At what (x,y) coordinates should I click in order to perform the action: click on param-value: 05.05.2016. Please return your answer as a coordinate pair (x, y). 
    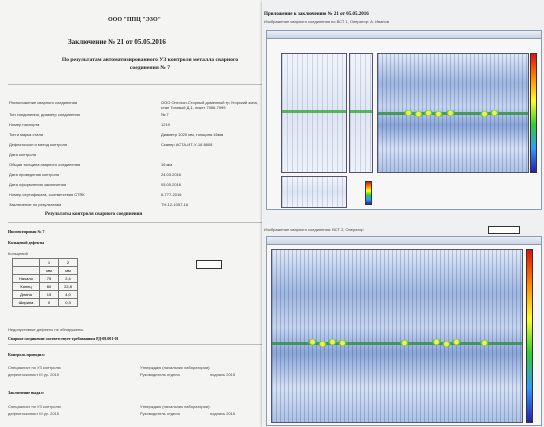
    Looking at the image, I should click on (171, 184).